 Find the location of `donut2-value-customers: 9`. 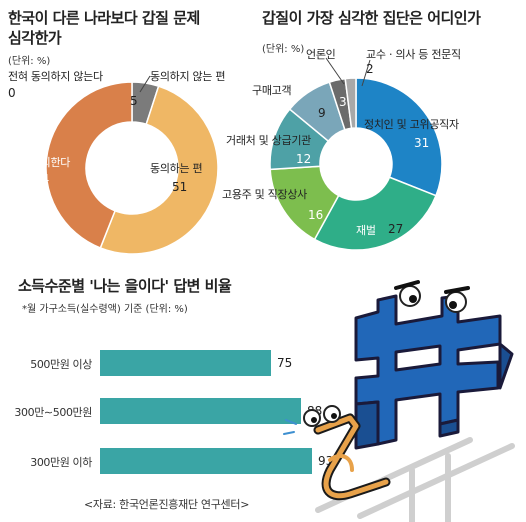

donut2-value-customers: 9 is located at coordinates (322, 113).